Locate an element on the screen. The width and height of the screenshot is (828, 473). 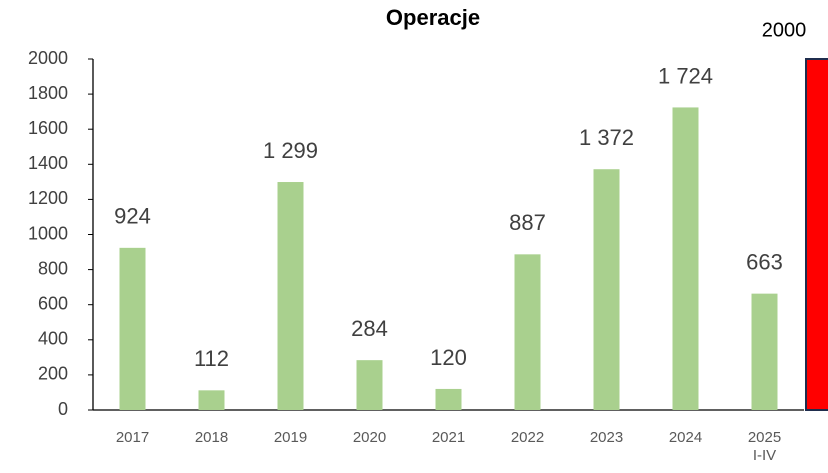
x-tick-label: 2020 is located at coordinates (369, 437).